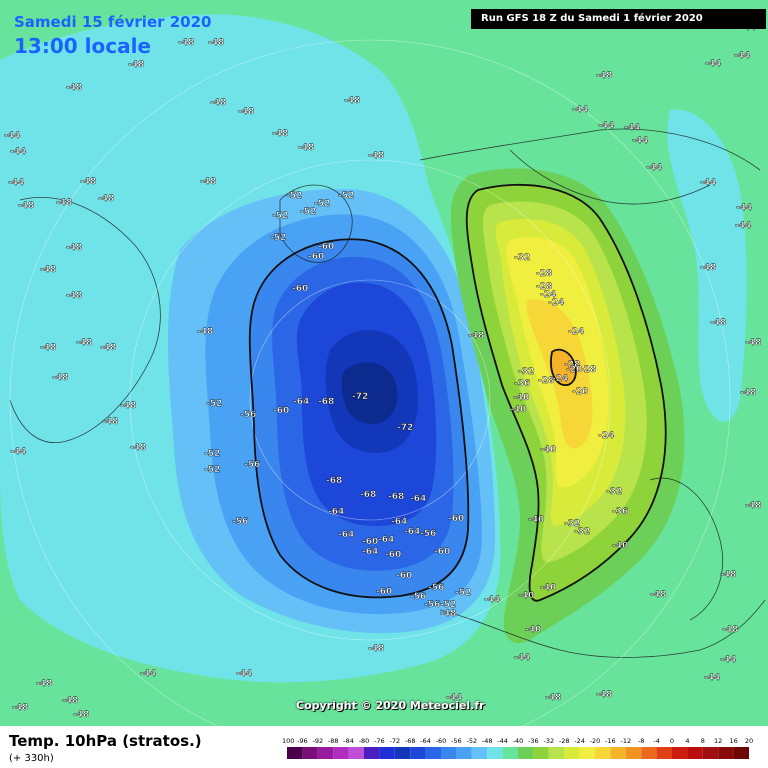  Describe the element at coordinates (410, 741) in the screenshot. I see `legend-tick: -68` at that location.